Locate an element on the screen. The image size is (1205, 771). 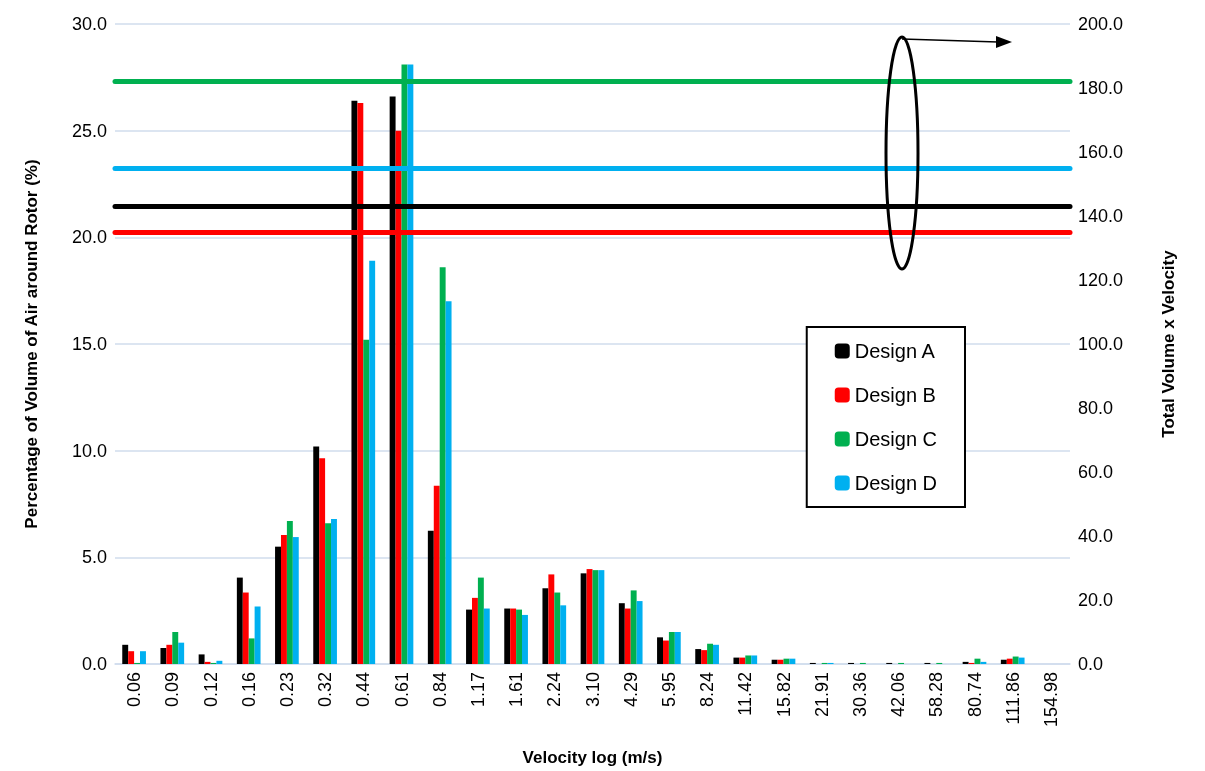
y2-tick-label: 160.0 is located at coordinates (1101, 152).